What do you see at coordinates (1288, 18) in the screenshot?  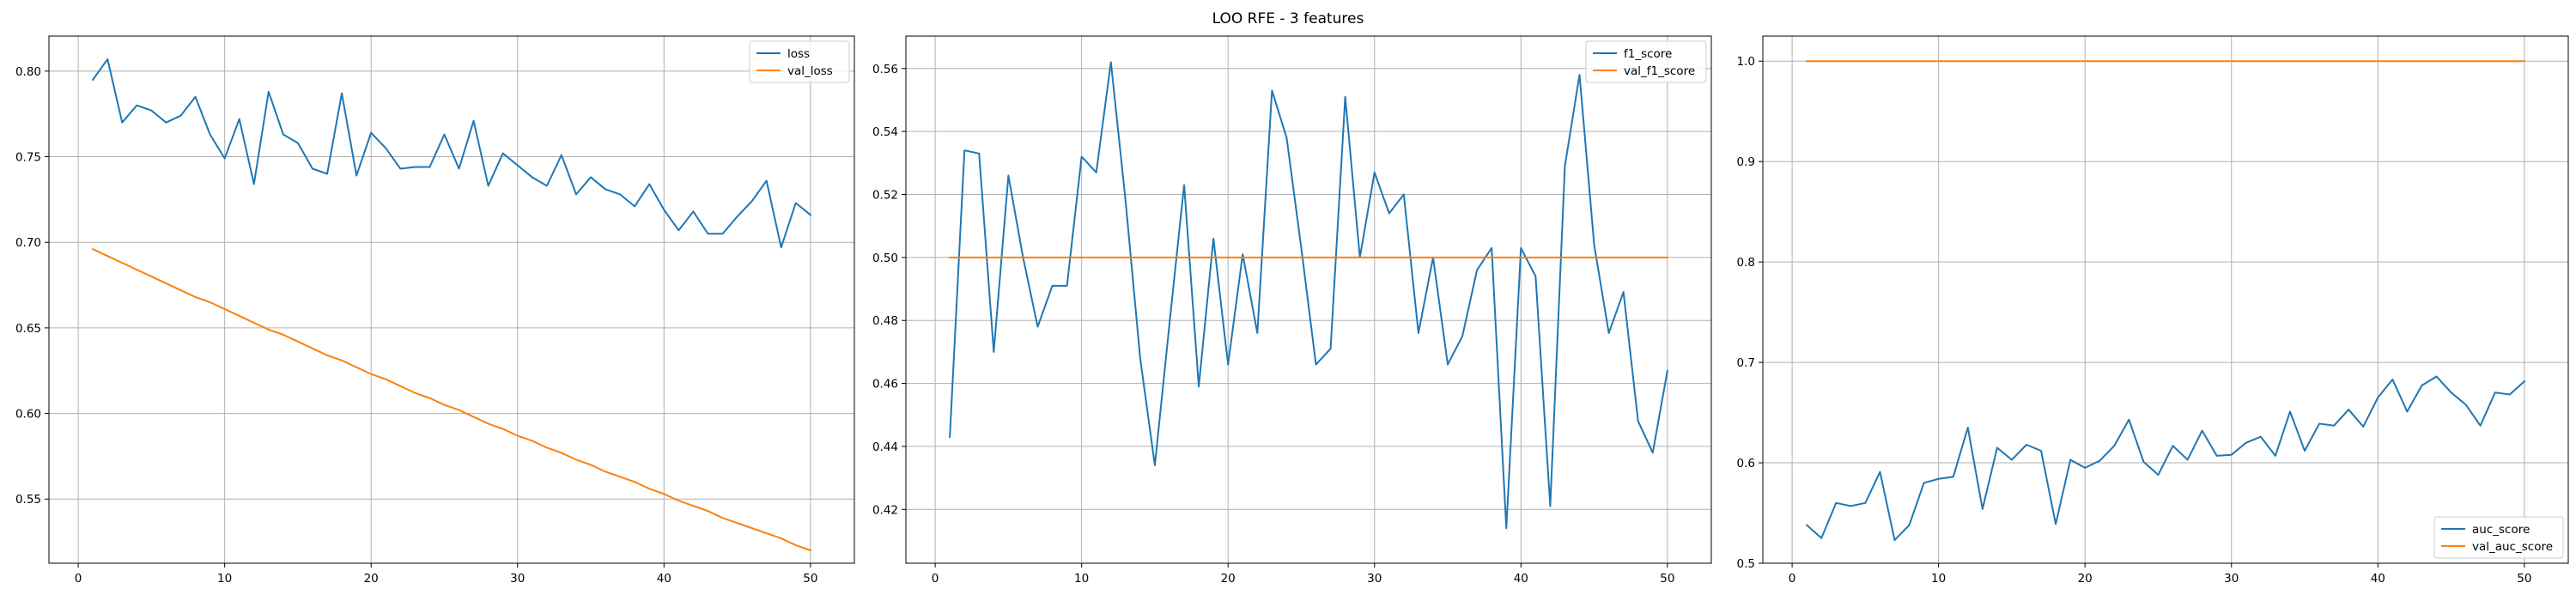 I see `figure-title: LOO RFE - 3 features` at bounding box center [1288, 18].